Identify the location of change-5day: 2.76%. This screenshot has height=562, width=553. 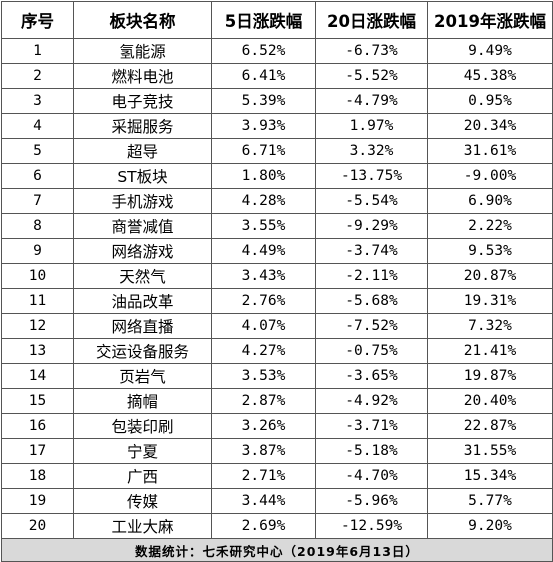
(263, 301).